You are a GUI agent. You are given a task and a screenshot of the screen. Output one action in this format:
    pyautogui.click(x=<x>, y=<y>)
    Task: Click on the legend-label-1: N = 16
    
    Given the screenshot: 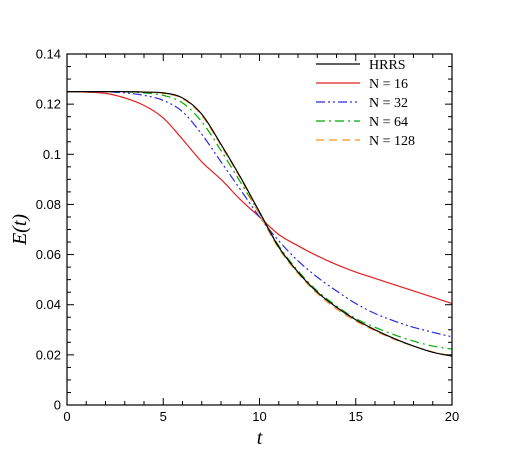 What is the action you would take?
    pyautogui.click(x=388, y=84)
    